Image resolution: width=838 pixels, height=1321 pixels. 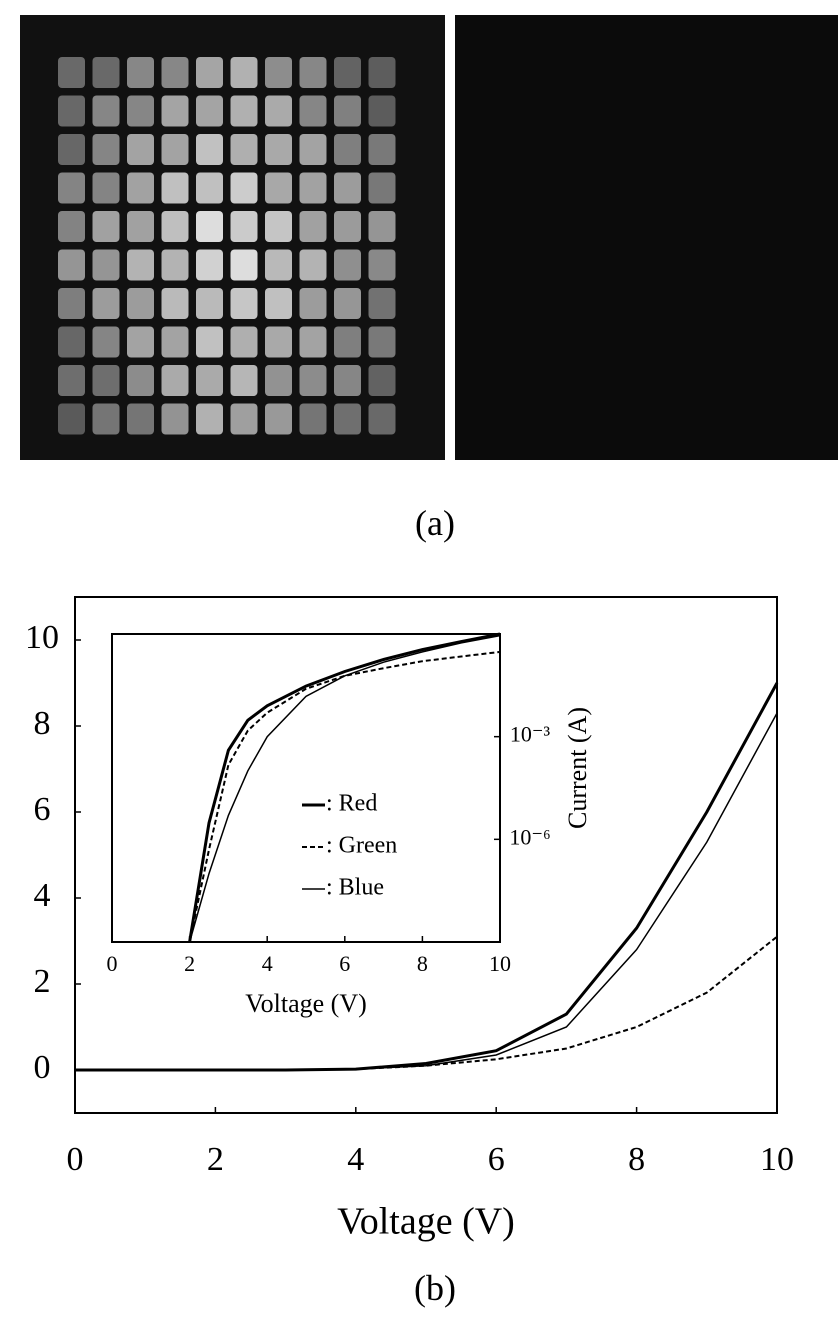 I want to click on y-tick-label: 10⁻³, so click(x=530, y=734).